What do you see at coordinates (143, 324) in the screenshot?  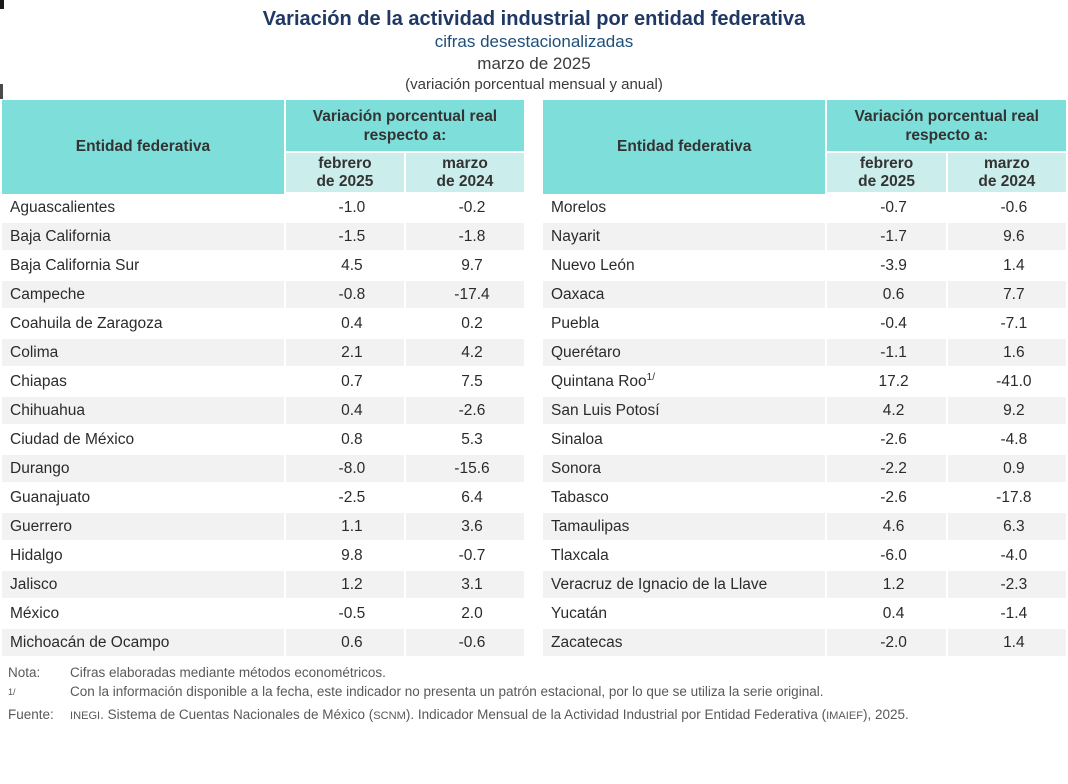 I see `entity-name: Coahuila de Zaragoza` at bounding box center [143, 324].